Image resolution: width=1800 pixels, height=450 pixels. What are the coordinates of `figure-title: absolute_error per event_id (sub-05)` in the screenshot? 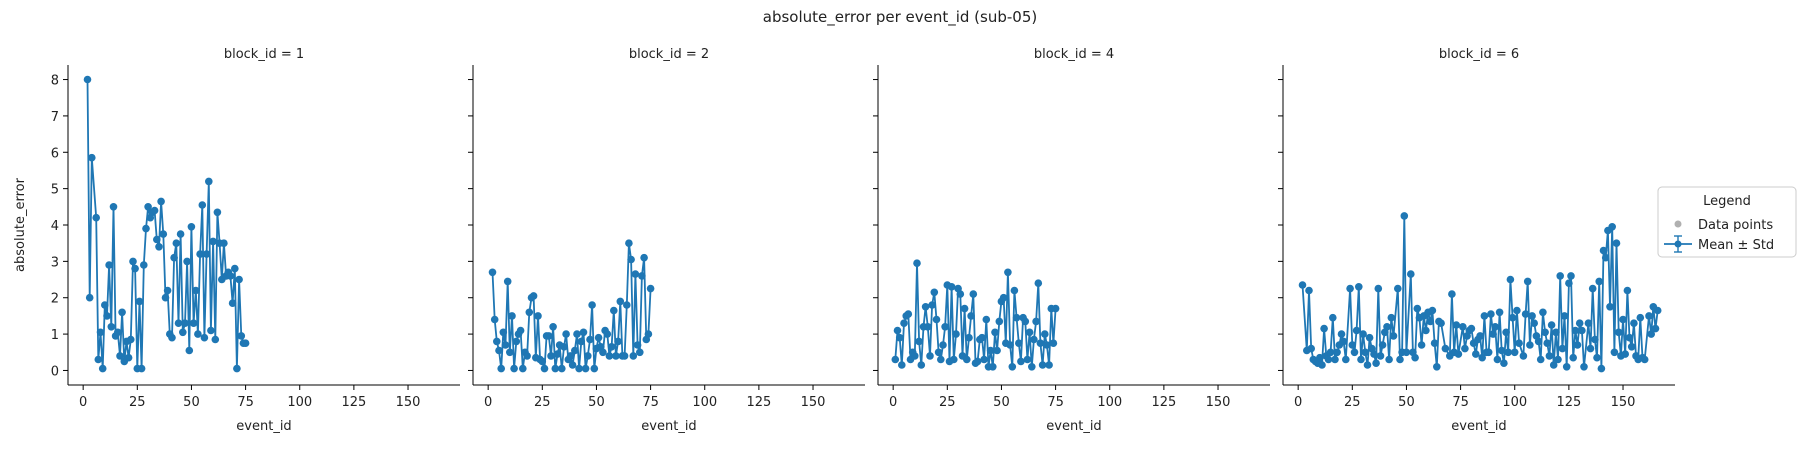 It's located at (900, 17).